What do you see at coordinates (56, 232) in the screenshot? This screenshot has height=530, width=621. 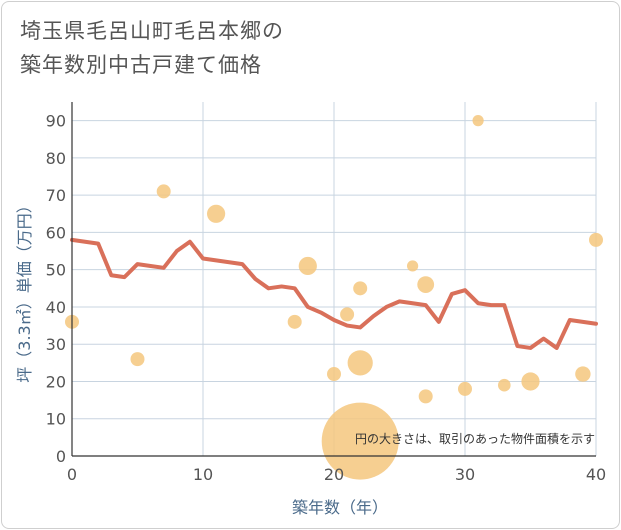 I see `y-tick-label: 60` at bounding box center [56, 232].